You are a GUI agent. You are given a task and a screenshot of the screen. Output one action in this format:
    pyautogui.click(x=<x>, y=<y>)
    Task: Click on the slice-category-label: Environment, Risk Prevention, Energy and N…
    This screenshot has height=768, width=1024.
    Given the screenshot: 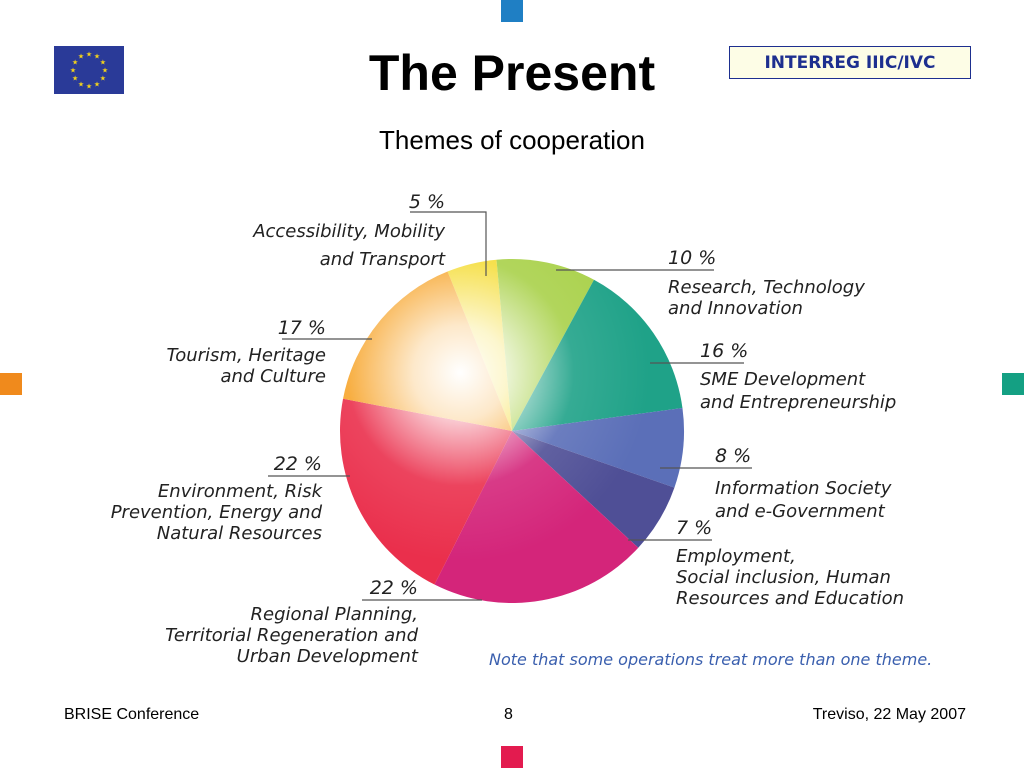 What is the action you would take?
    pyautogui.click(x=217, y=512)
    